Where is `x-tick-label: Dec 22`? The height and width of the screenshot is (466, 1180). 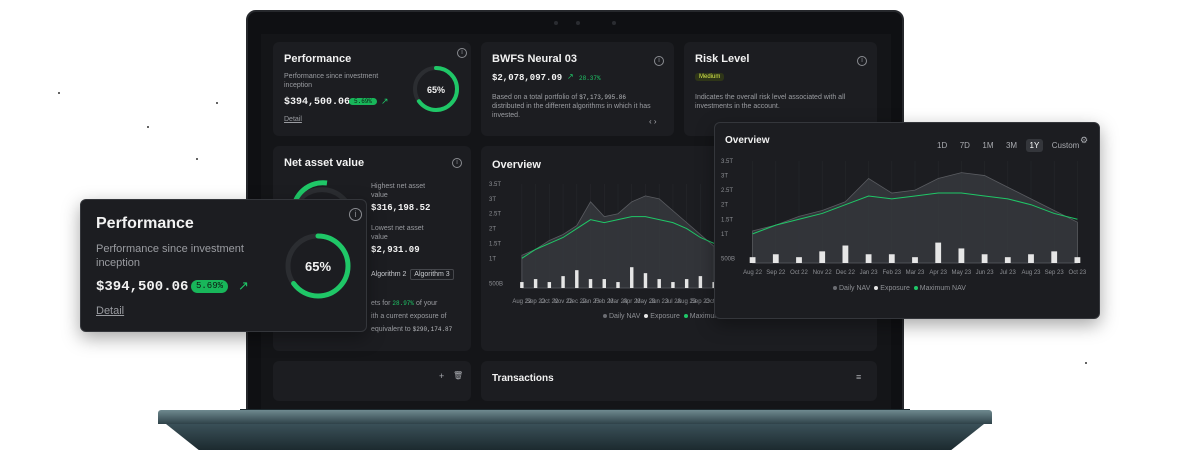 x-tick-label: Dec 22 is located at coordinates (846, 273).